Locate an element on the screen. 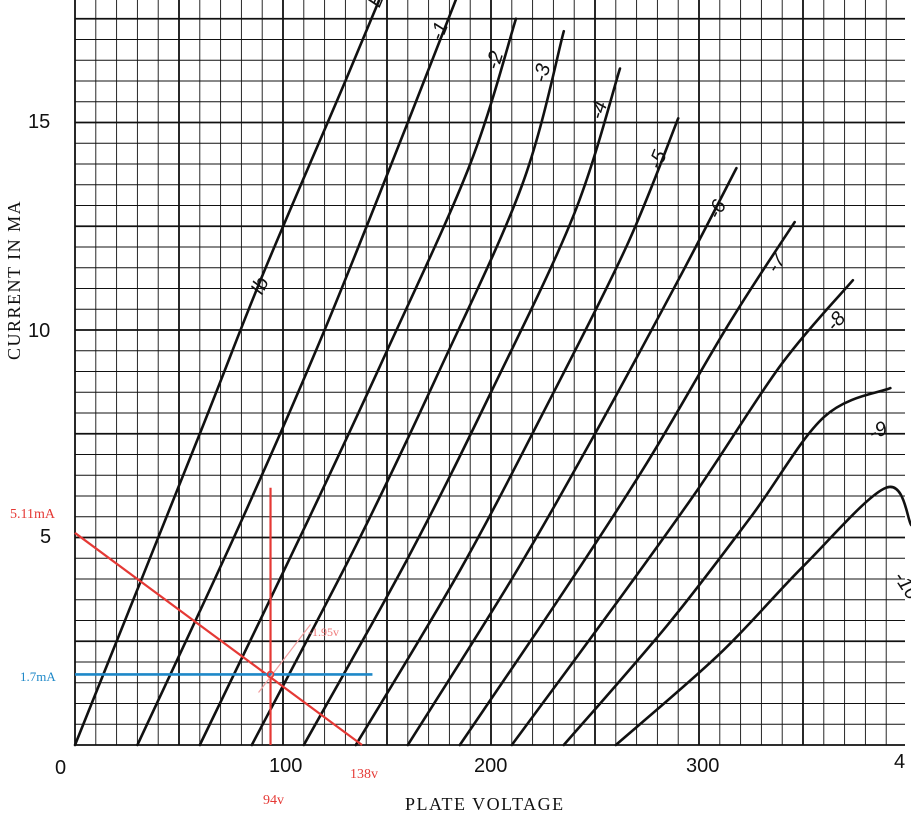 Image resolution: width=911 pixels, height=834 pixels. load-line is located at coordinates (218, 639).